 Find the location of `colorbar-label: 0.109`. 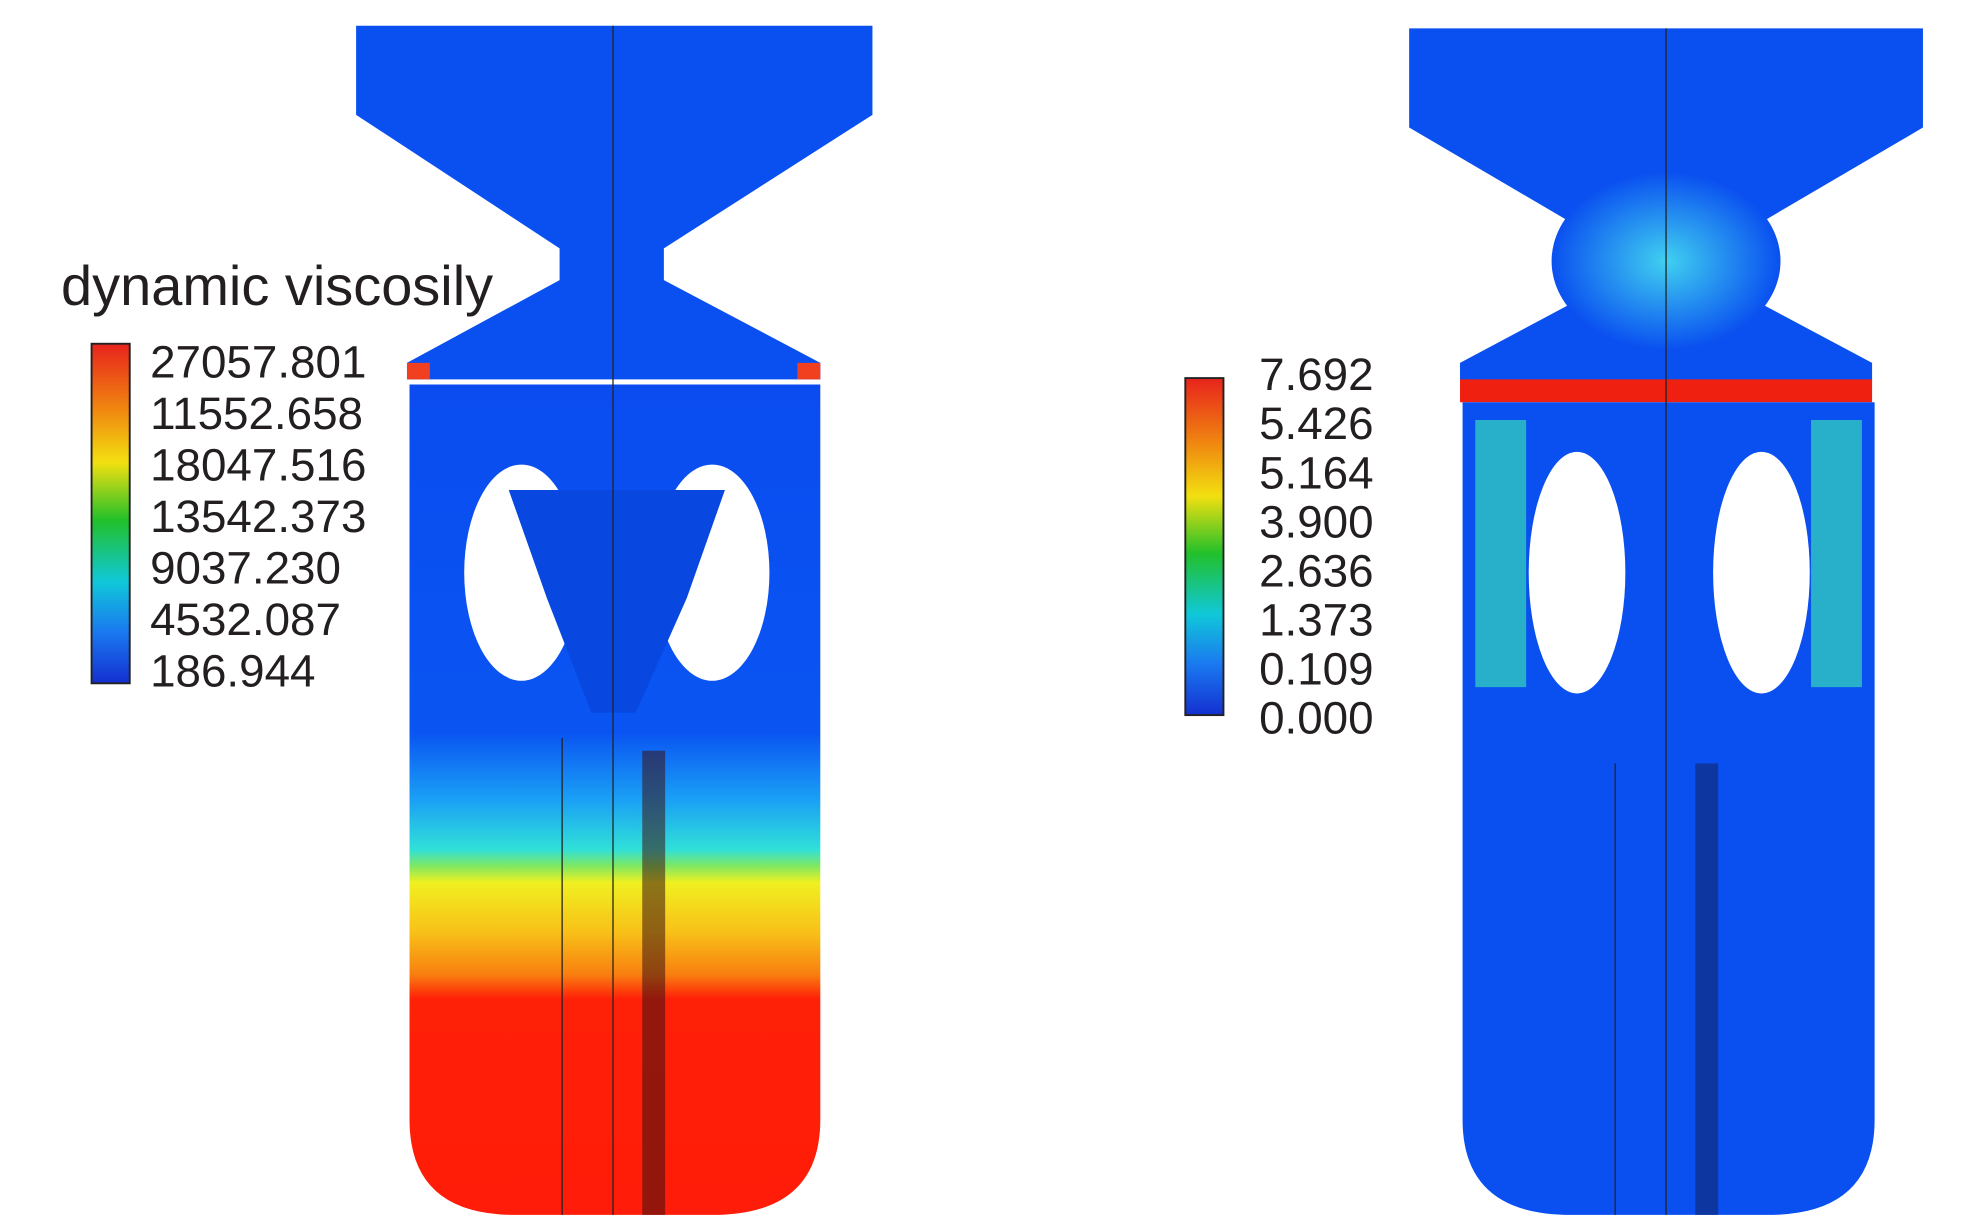

colorbar-label: 0.109 is located at coordinates (1316, 669).